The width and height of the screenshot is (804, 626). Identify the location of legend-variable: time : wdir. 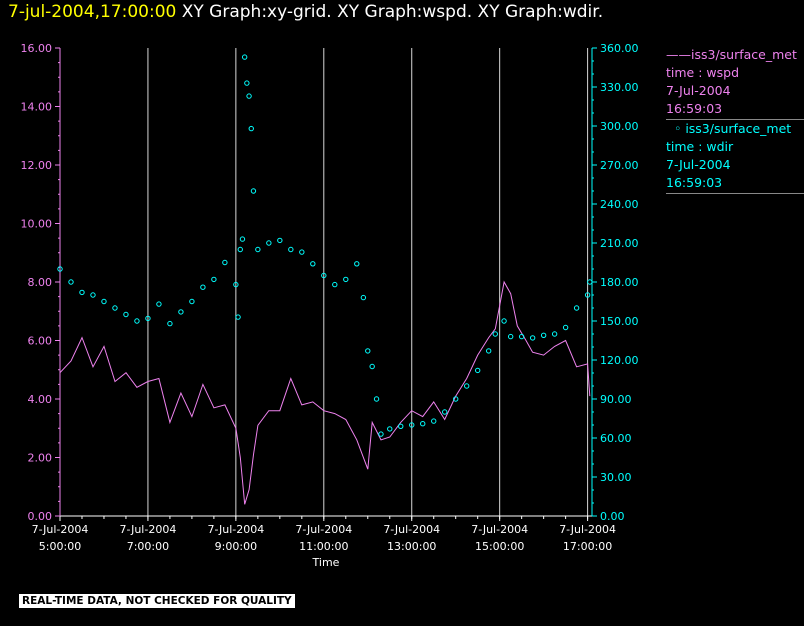
(700, 146).